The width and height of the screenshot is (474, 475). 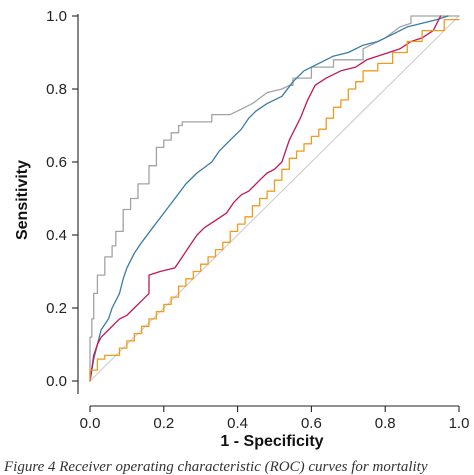 I want to click on y-tick-label: 1.0, so click(x=56, y=16).